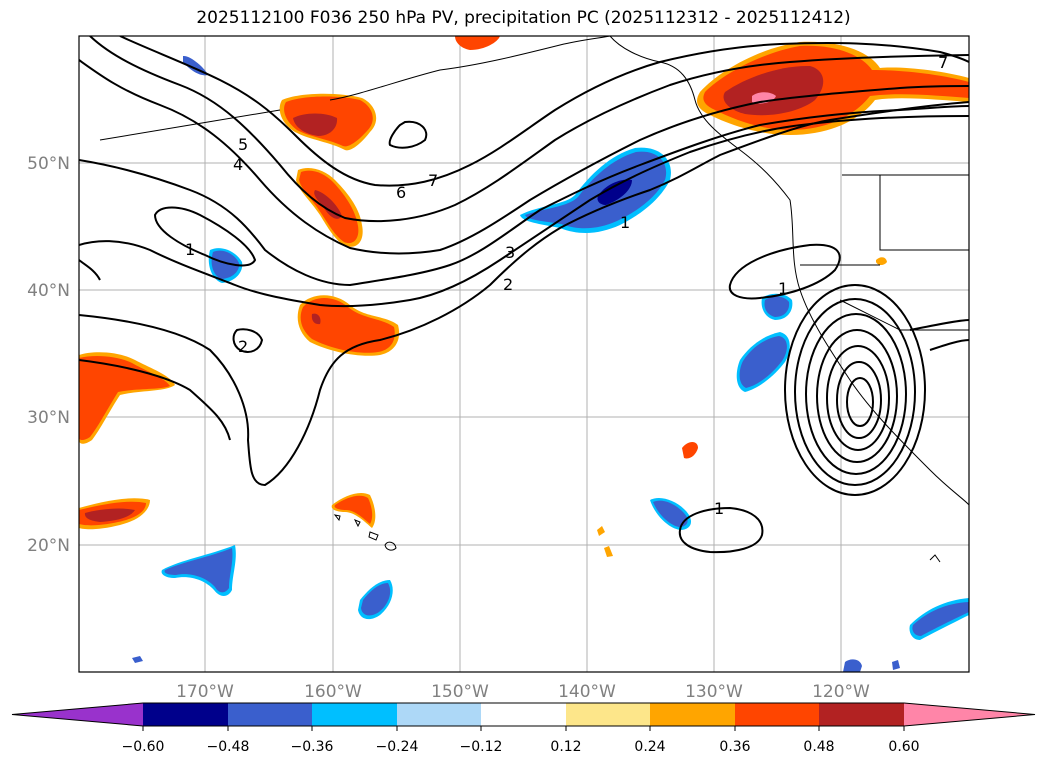  I want to click on colorbar-tick-label: 0.36, so click(734, 747).